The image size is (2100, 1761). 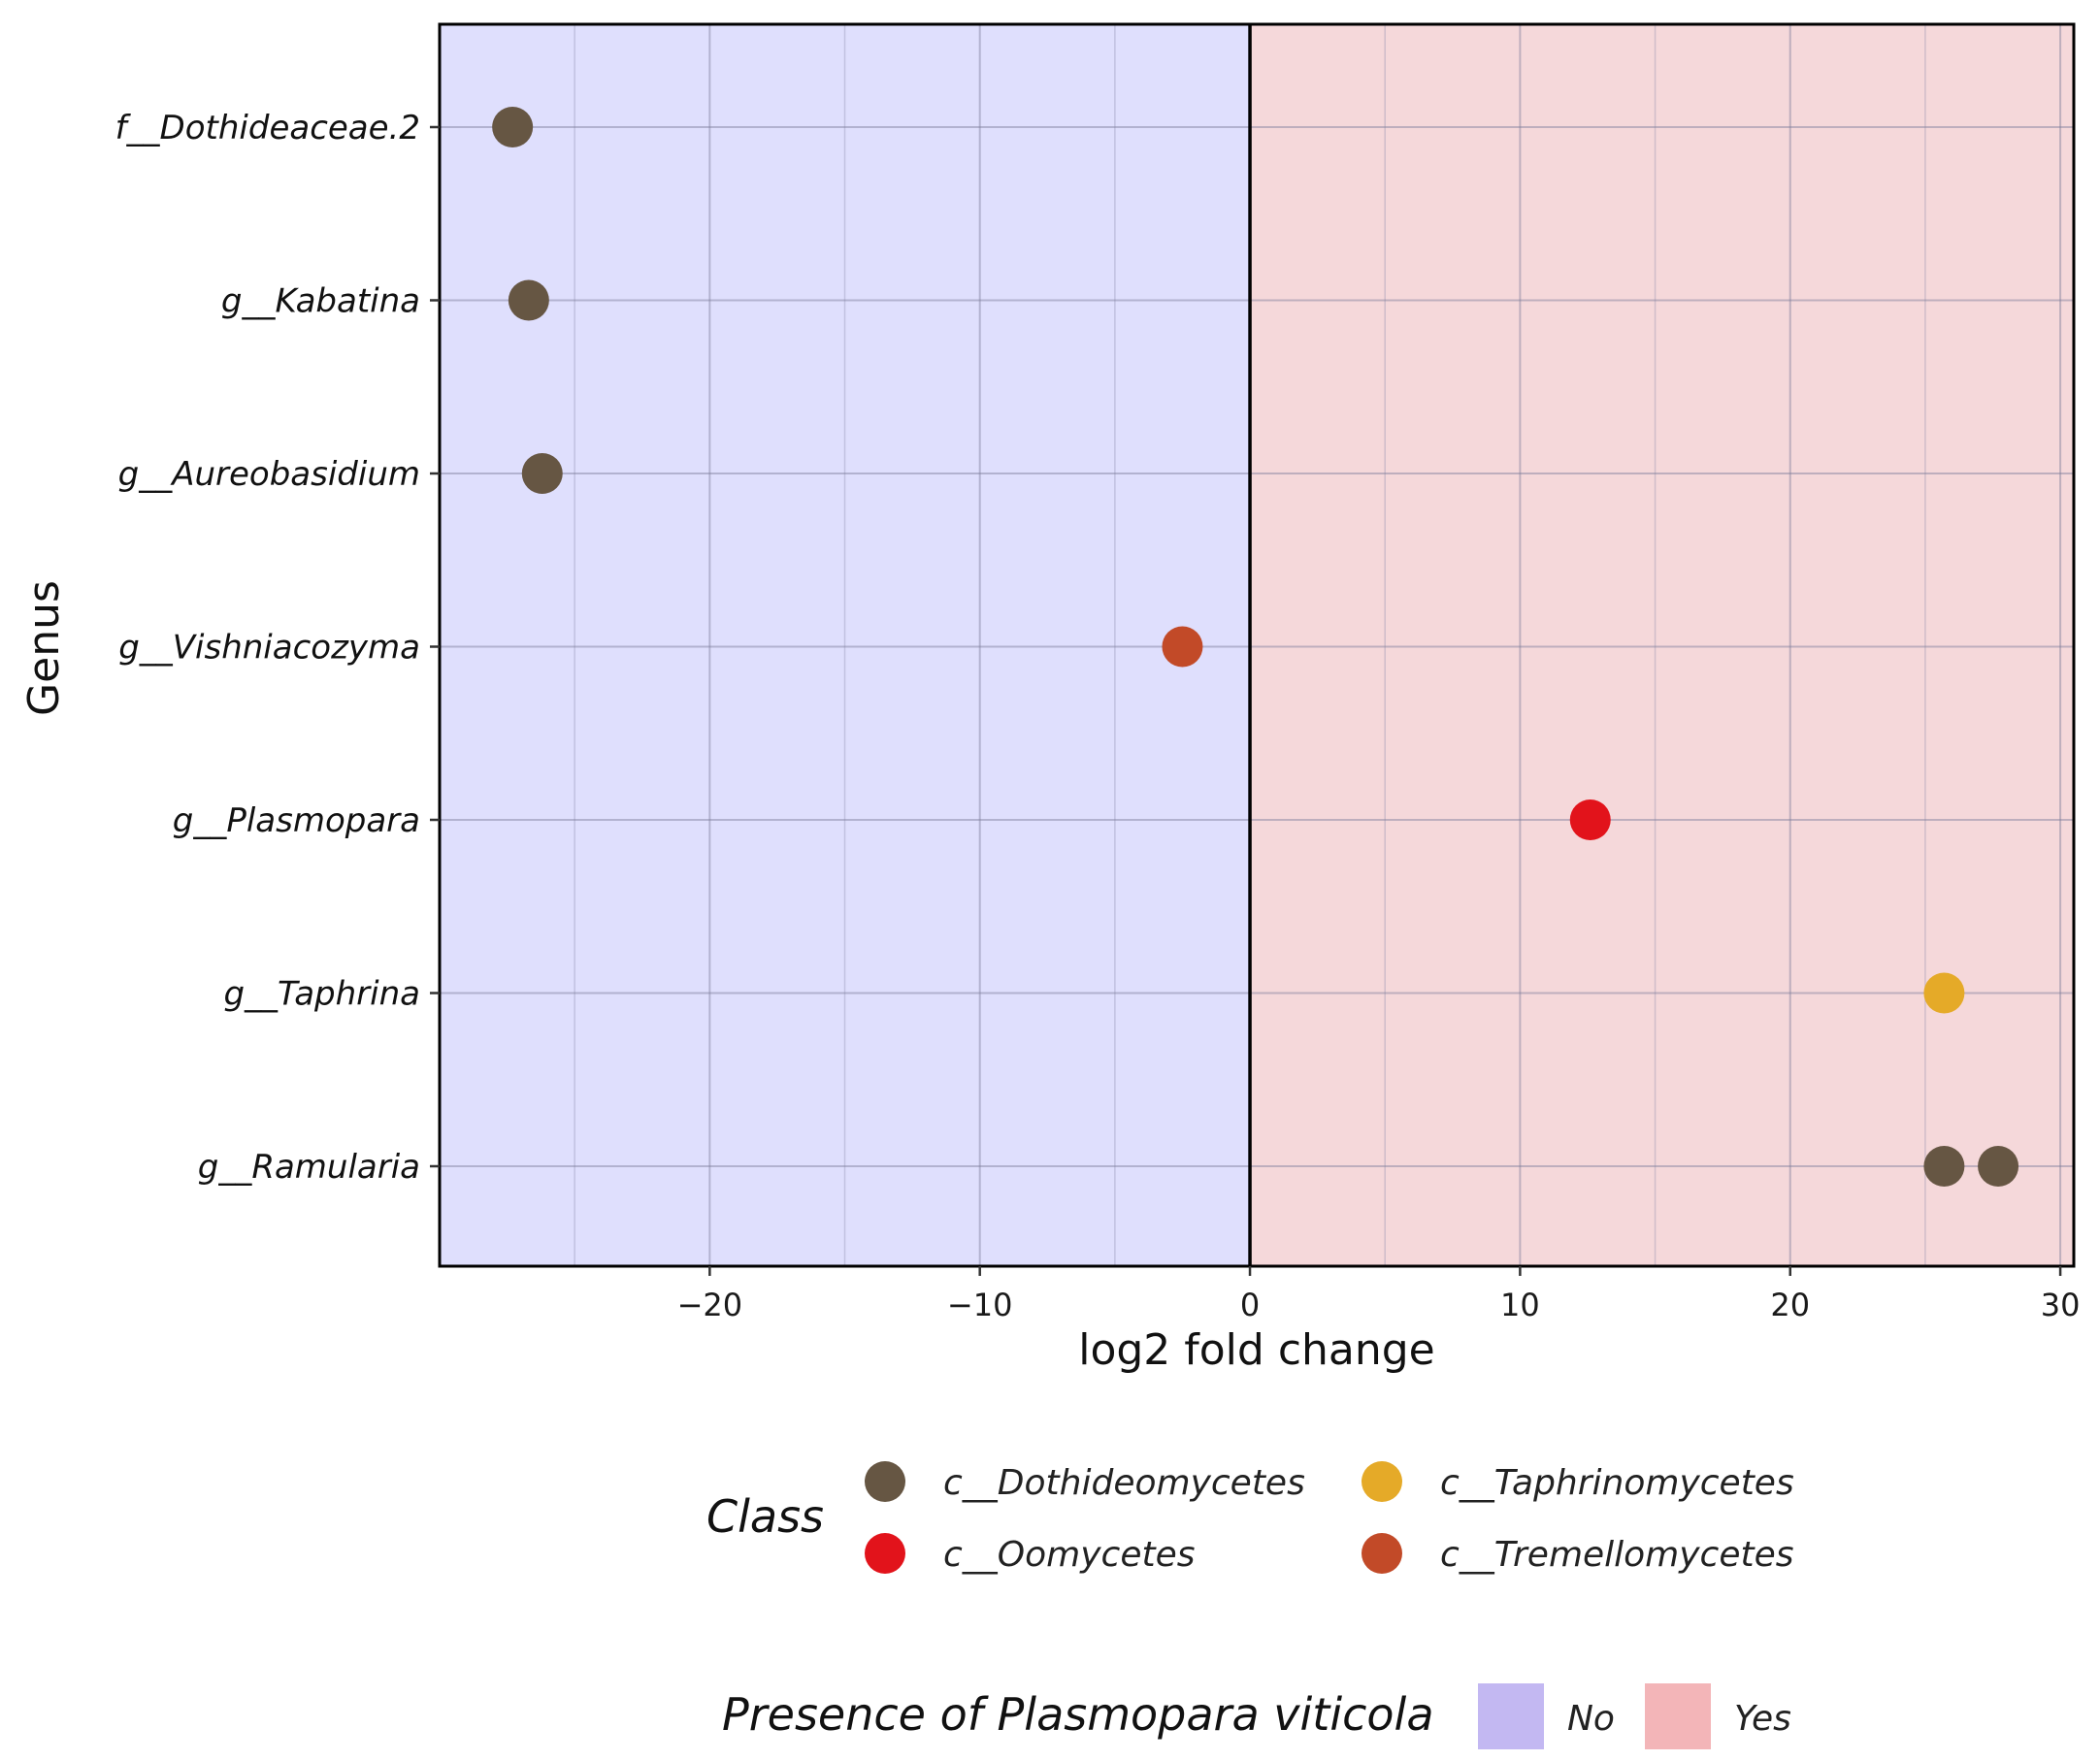 I want to click on y-tick-label: g__Vishniacozyma, so click(x=269, y=648).